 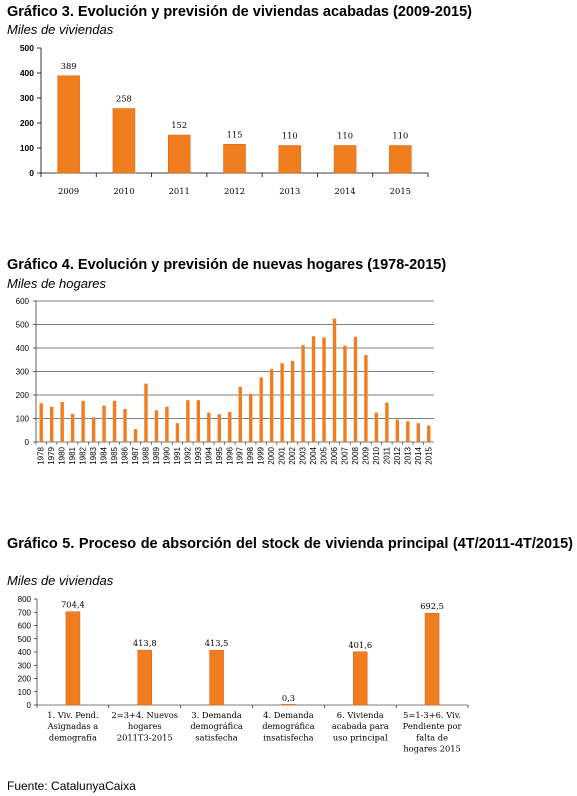 What do you see at coordinates (145, 455) in the screenshot?
I see `chart4-x-tick-label: 1988` at bounding box center [145, 455].